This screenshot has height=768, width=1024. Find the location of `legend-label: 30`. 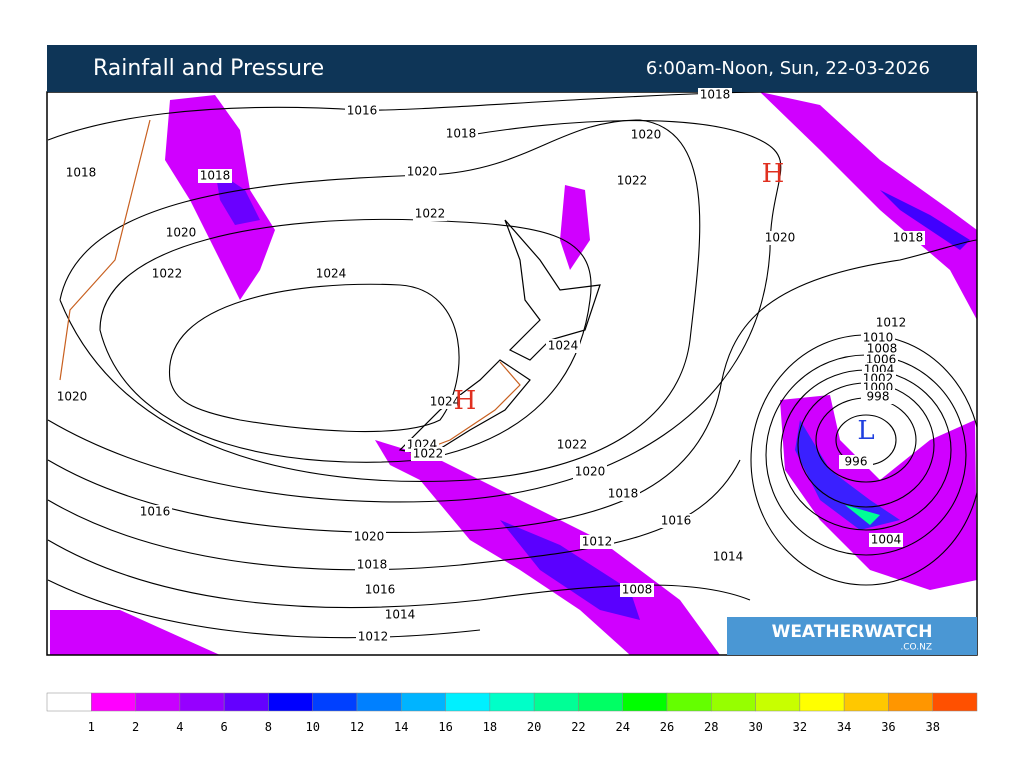

legend-label: 30 is located at coordinates (755, 727).